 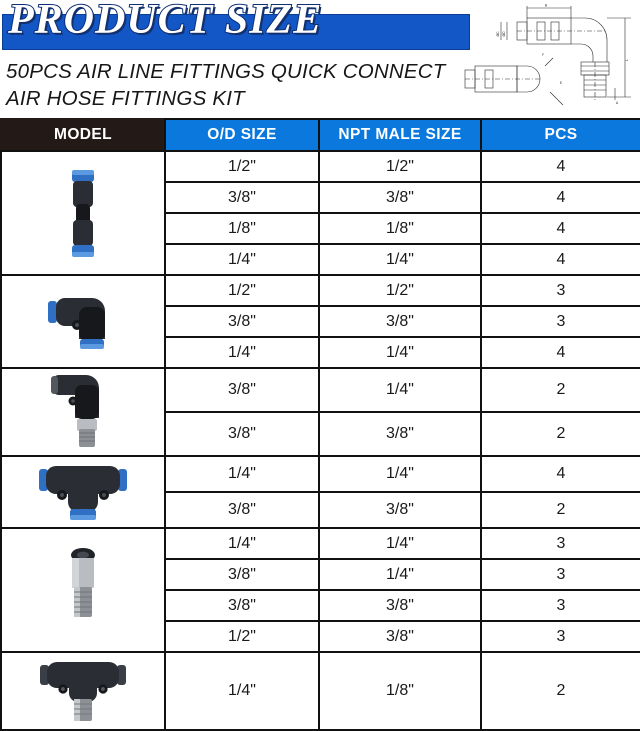 I want to click on straight-union-fitting, so click(x=83, y=213).